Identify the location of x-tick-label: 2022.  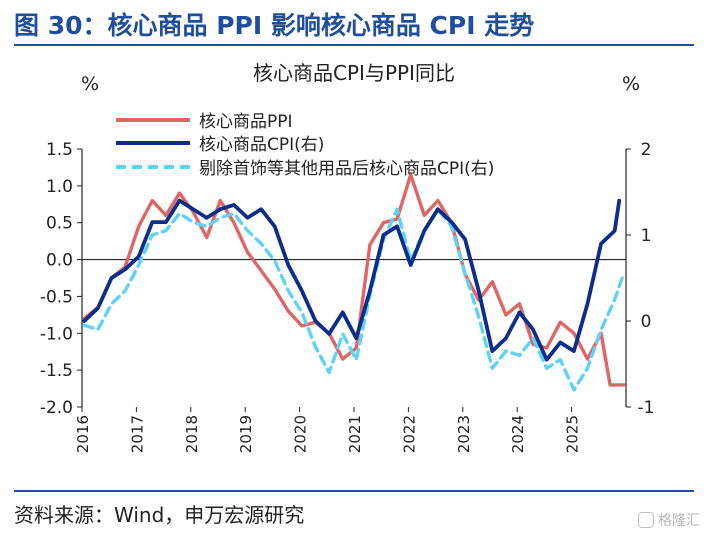
(409, 434).